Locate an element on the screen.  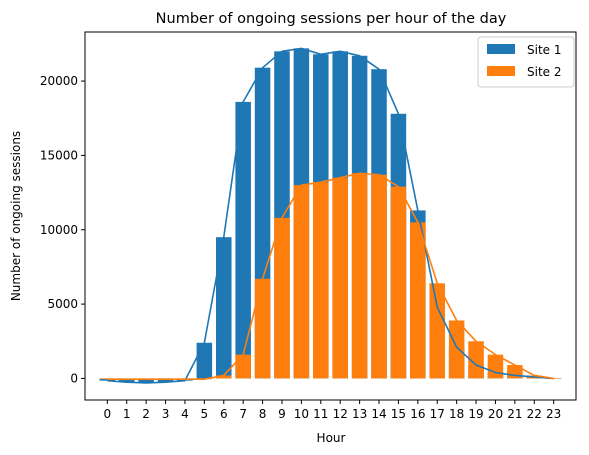
y-tick-label: 0 is located at coordinates (74, 378).